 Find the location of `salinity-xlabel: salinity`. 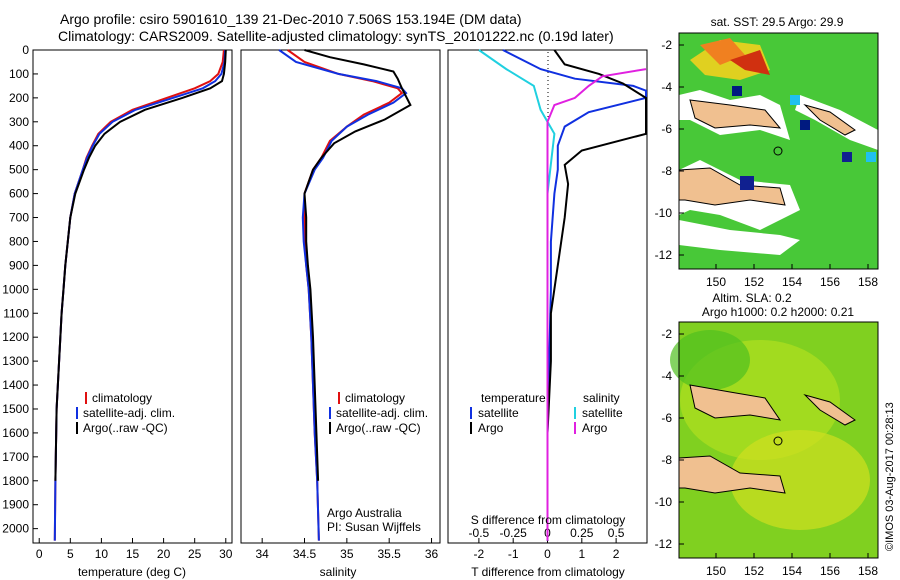

salinity-xlabel: salinity is located at coordinates (338, 572).